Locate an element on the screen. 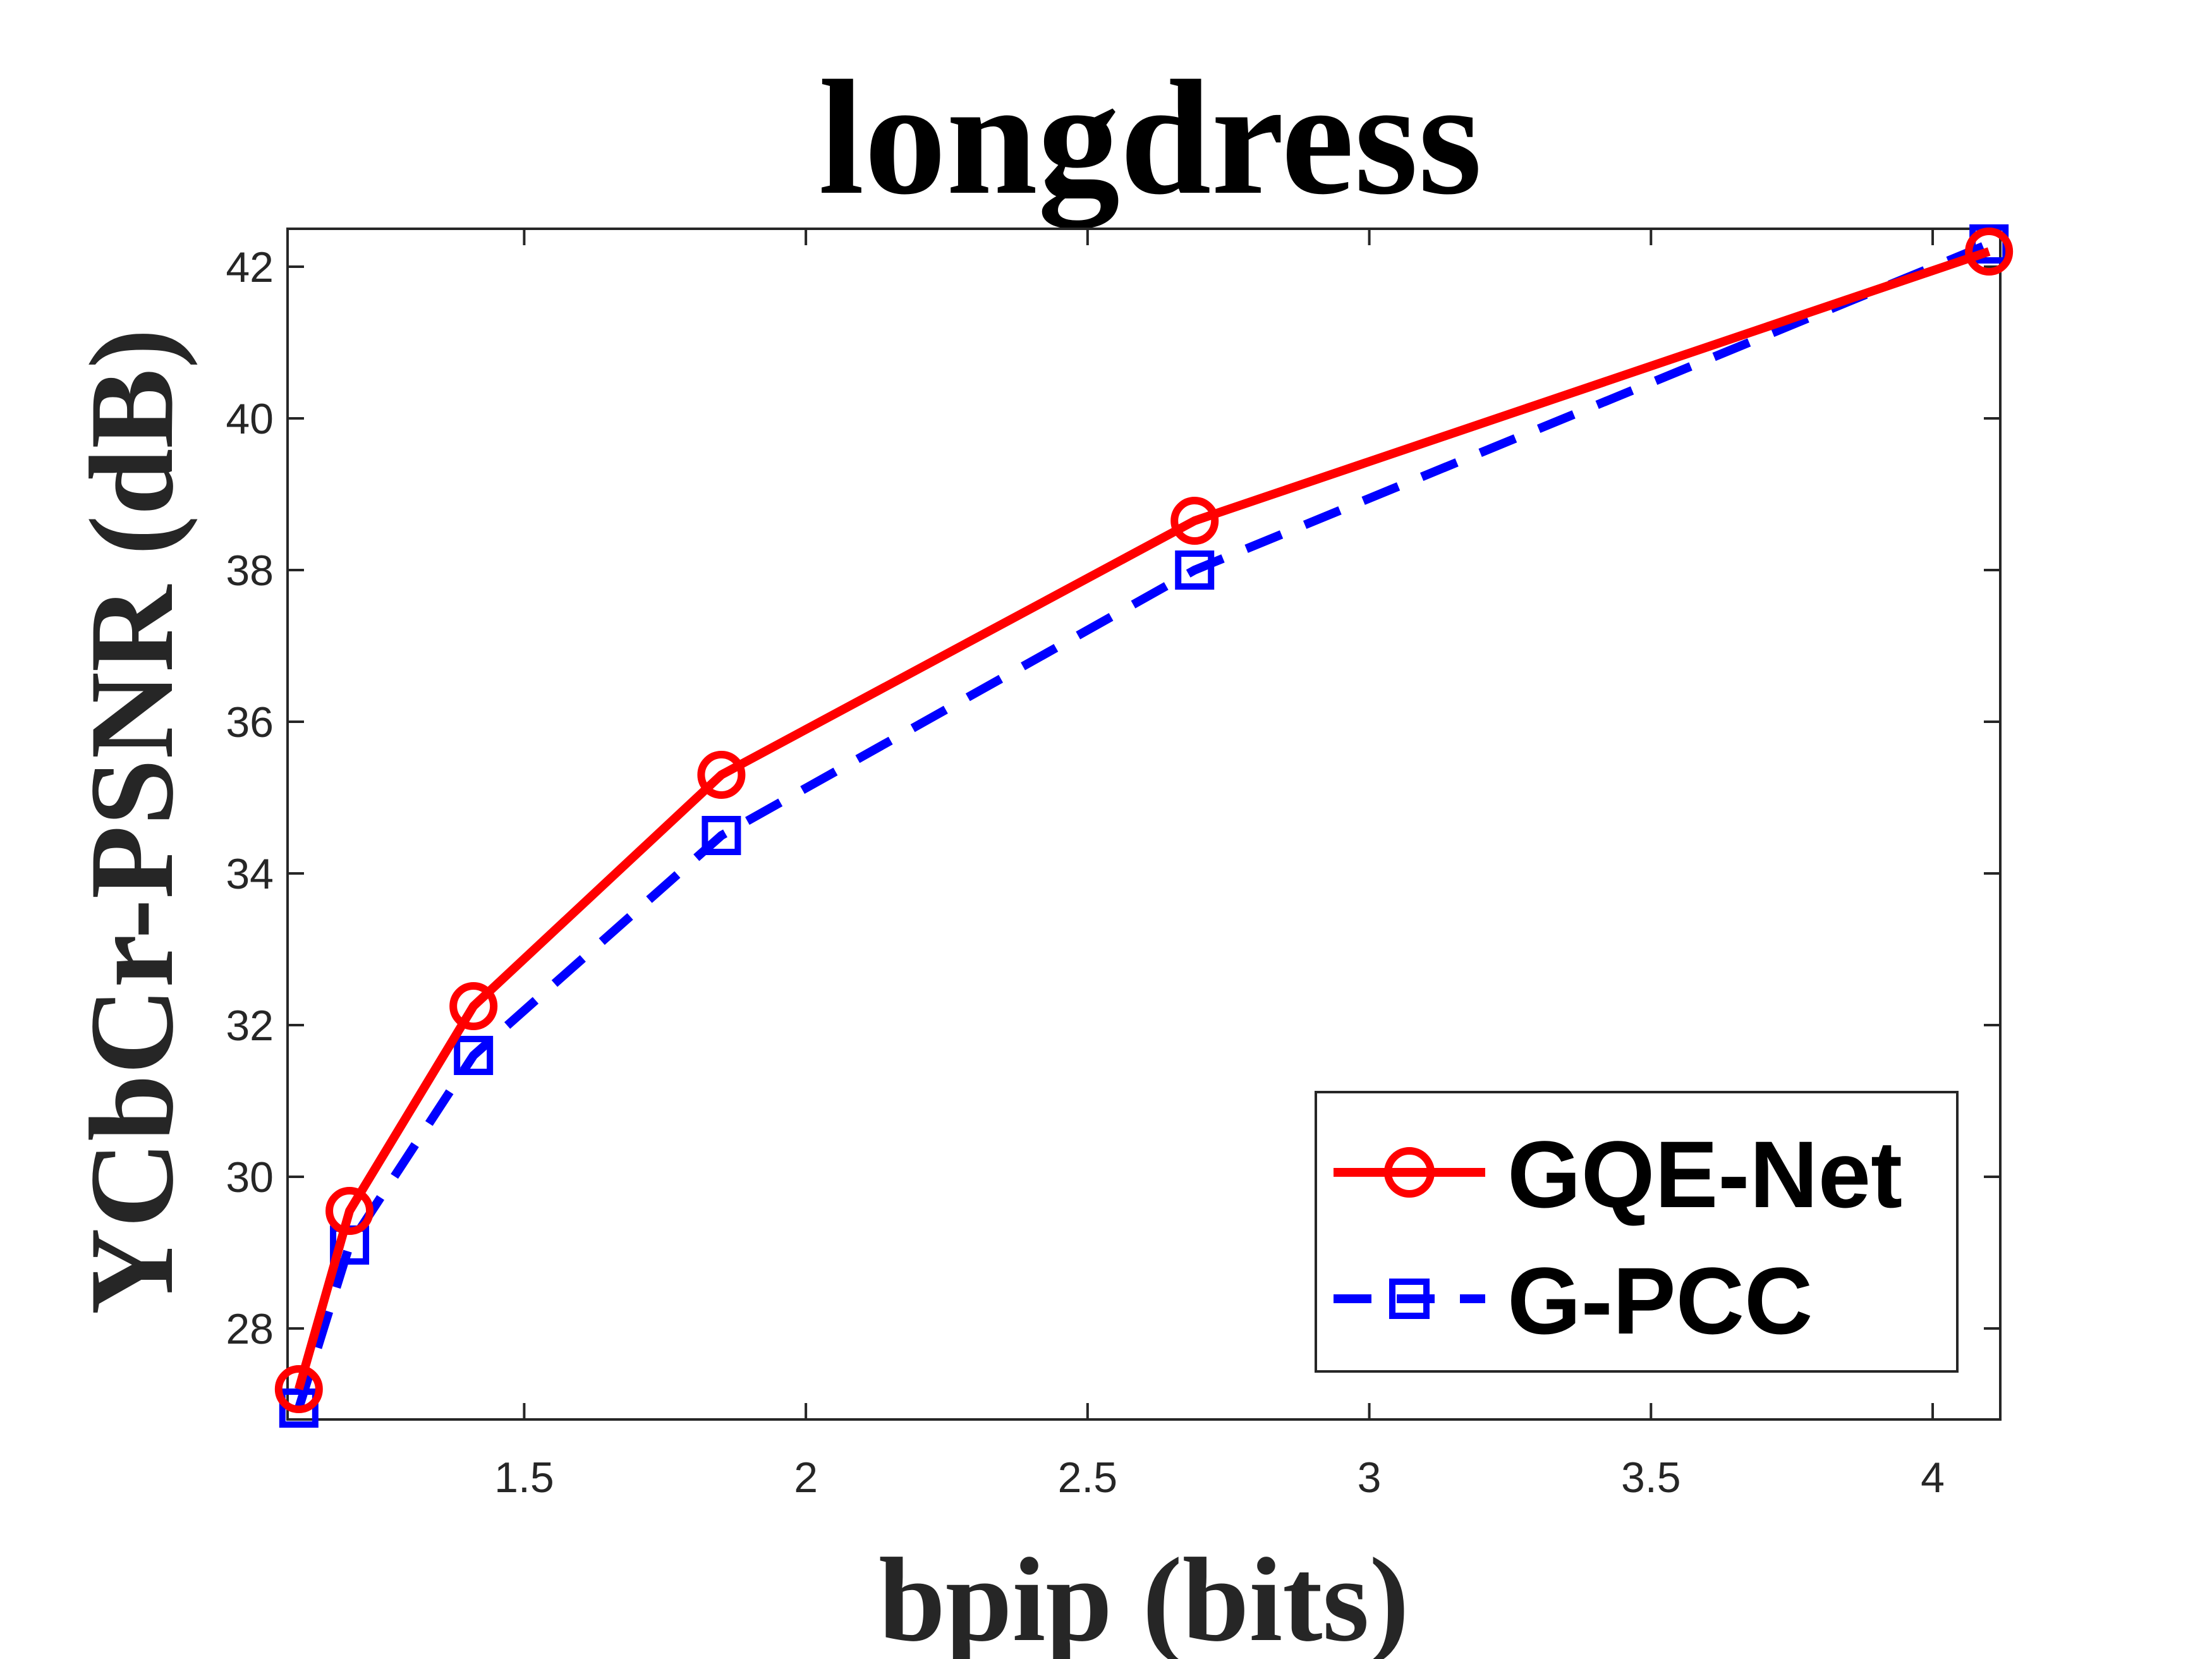  legend-label-g-pcc: G-PCC is located at coordinates (1660, 1301).